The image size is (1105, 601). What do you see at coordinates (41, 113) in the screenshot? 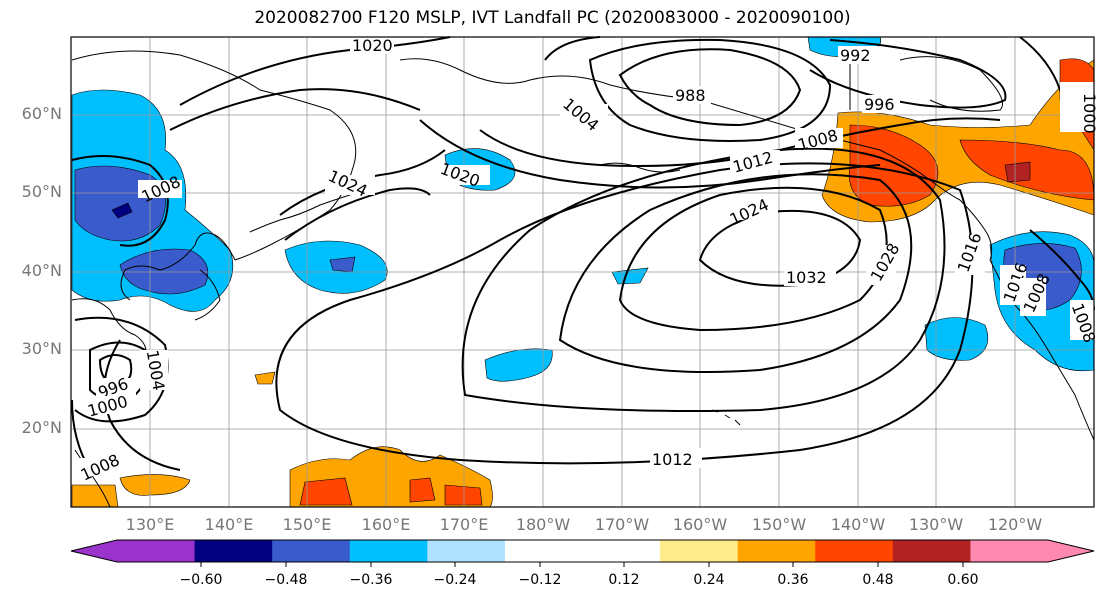
I see `lat-label-60n: 60°N` at bounding box center [41, 113].